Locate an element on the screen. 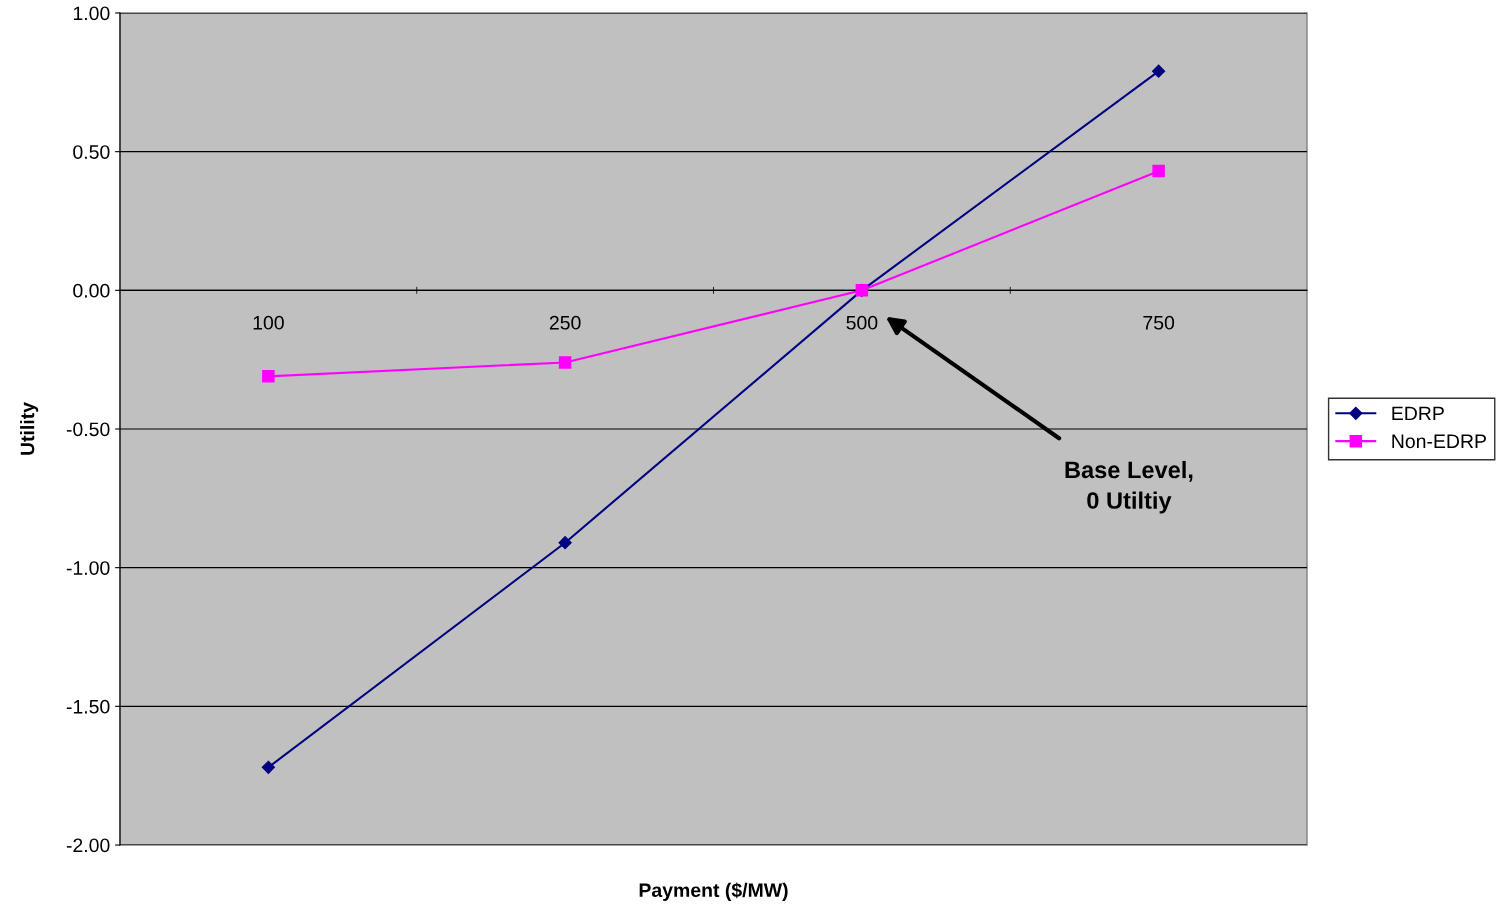 Image resolution: width=1512 pixels, height=907 pixels. y-tick-label: -1.50 is located at coordinates (88, 706).